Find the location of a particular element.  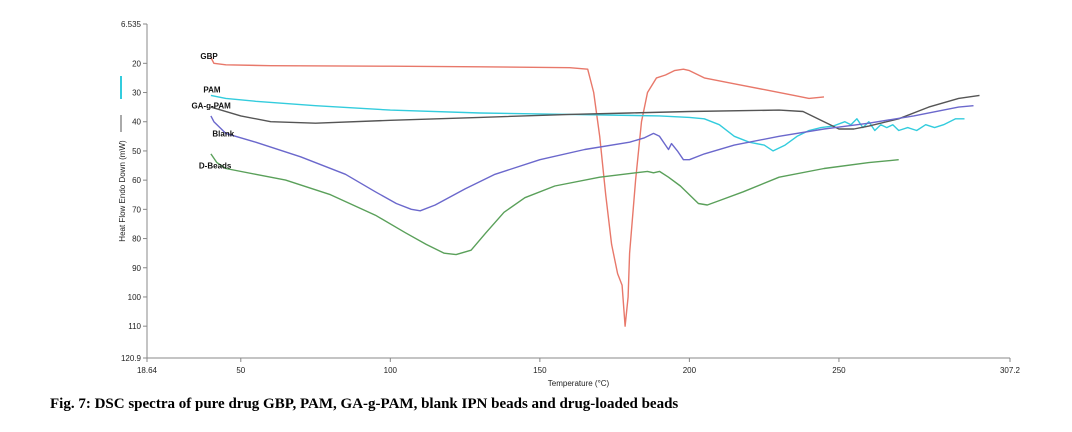

y-axis-title: Heat Flow Endo Down (mW) is located at coordinates (122, 191).